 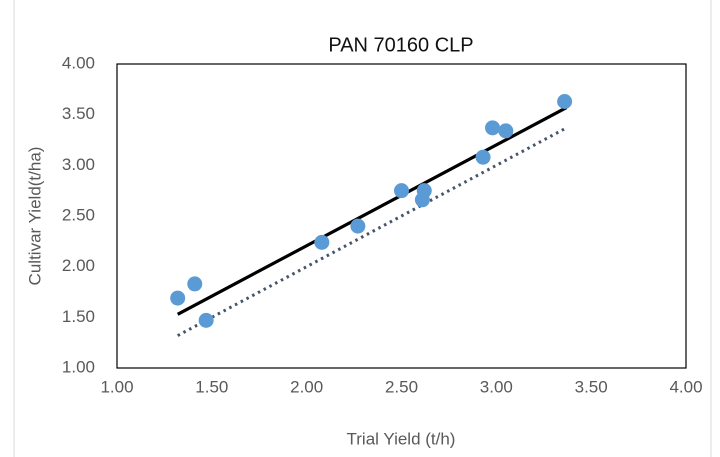 What do you see at coordinates (685, 386) in the screenshot?
I see `x-tick-label: 4.00` at bounding box center [685, 386].